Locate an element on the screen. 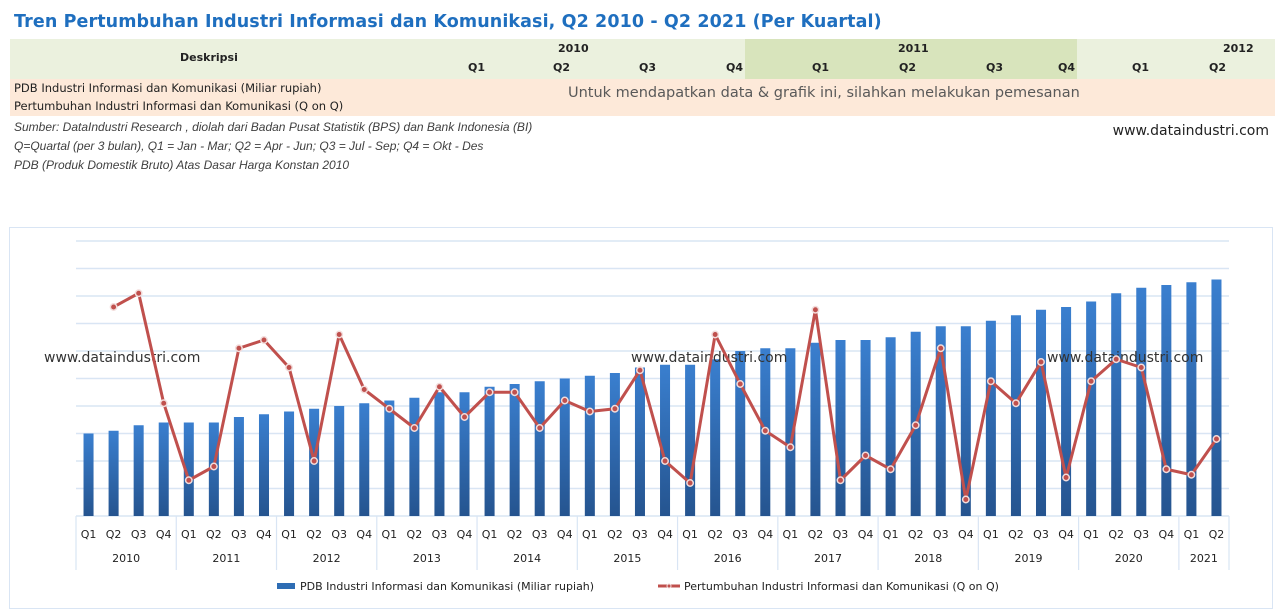 The height and width of the screenshot is (615, 1275). year-header-2010: 2010 is located at coordinates (573, 48).